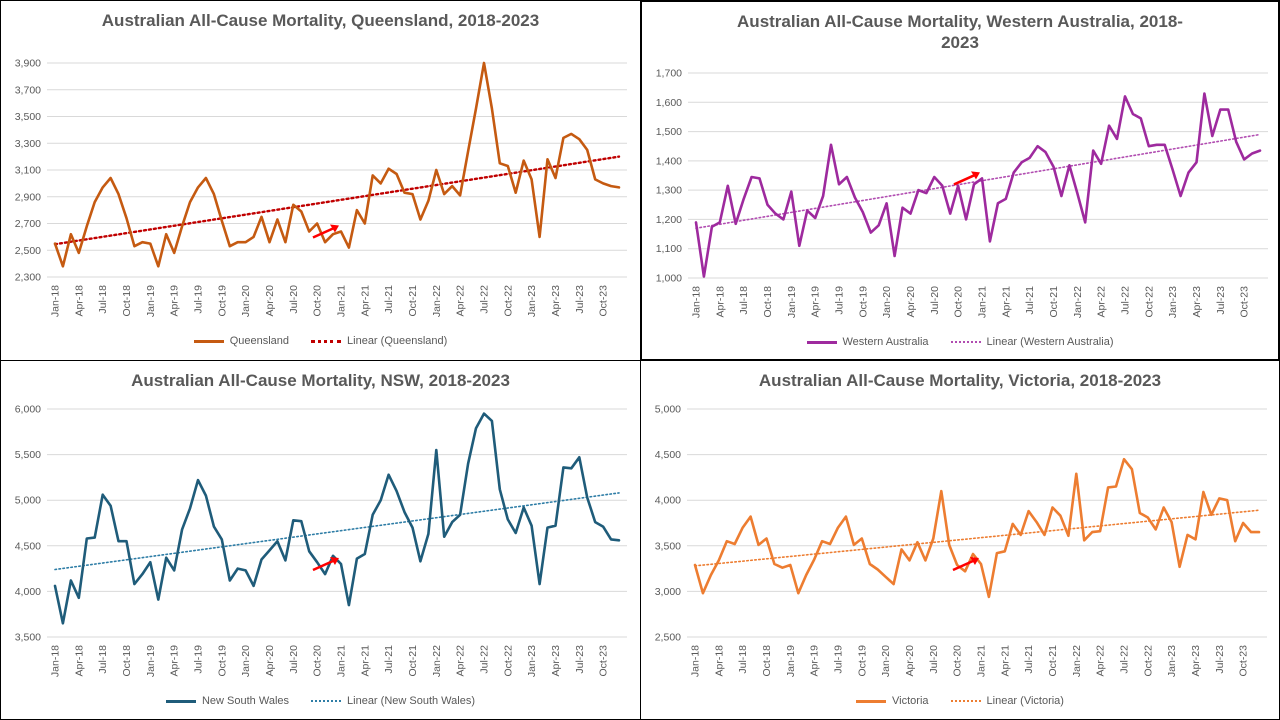  Describe the element at coordinates (259, 341) in the screenshot. I see `legend-label: Queensland` at that location.